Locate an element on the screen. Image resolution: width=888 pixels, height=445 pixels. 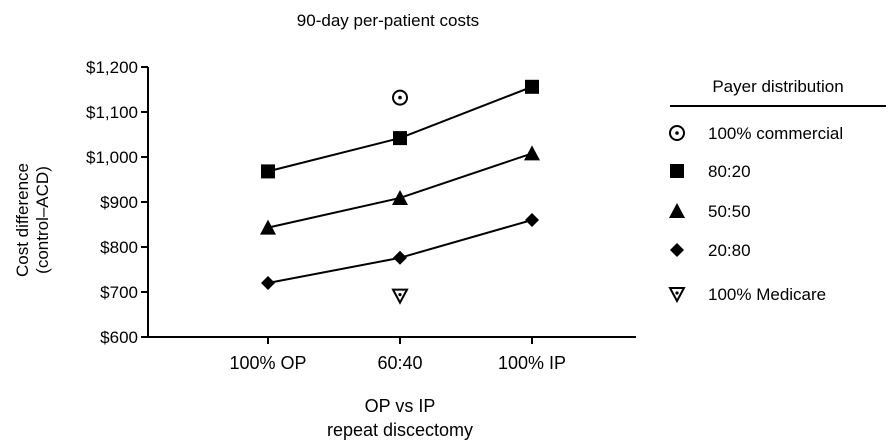
legend-label: 100% commercial is located at coordinates (775, 133).